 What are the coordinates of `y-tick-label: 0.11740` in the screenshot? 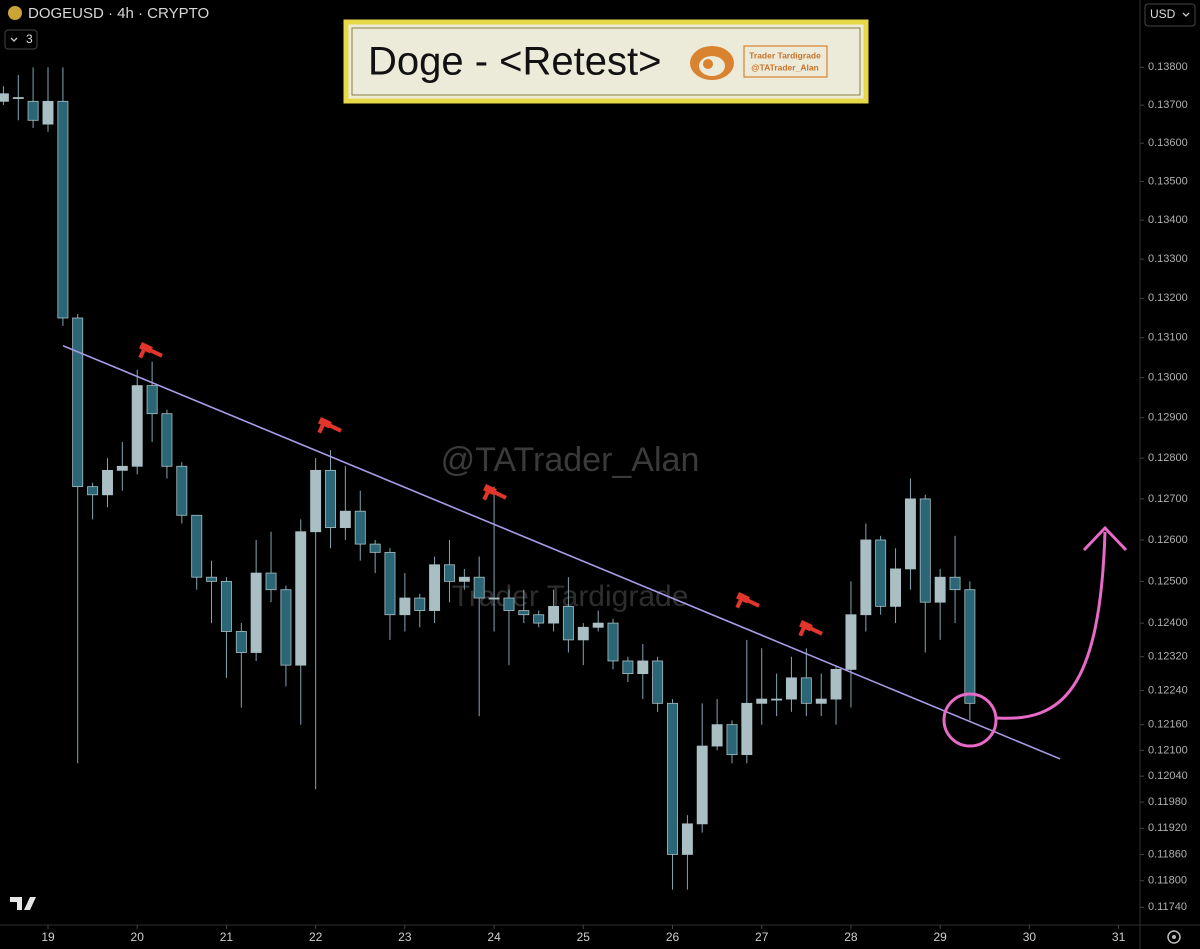 It's located at (1167, 907).